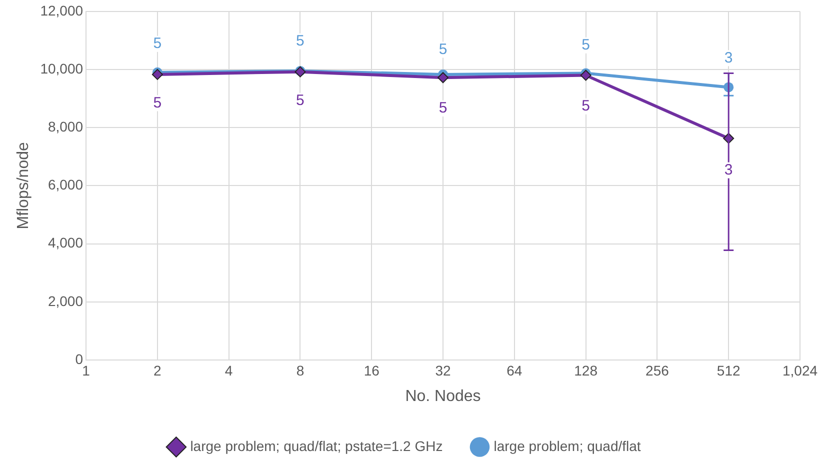  I want to click on x-tick-label: 8, so click(300, 370).